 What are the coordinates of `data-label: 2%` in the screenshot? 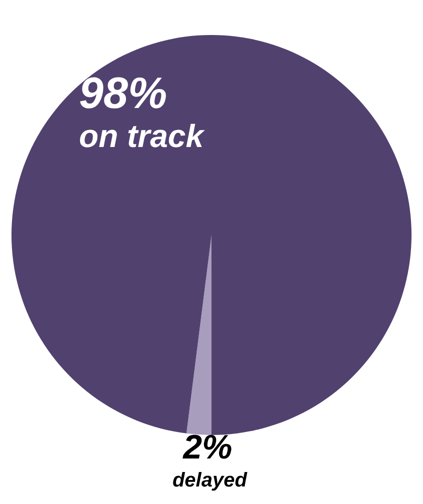 It's located at (207, 447).